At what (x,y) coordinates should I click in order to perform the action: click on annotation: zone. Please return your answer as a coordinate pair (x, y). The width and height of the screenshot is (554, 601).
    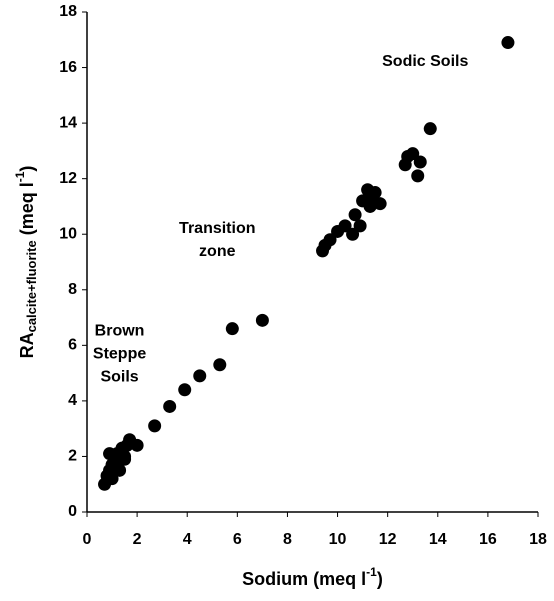
    Looking at the image, I should click on (217, 251).